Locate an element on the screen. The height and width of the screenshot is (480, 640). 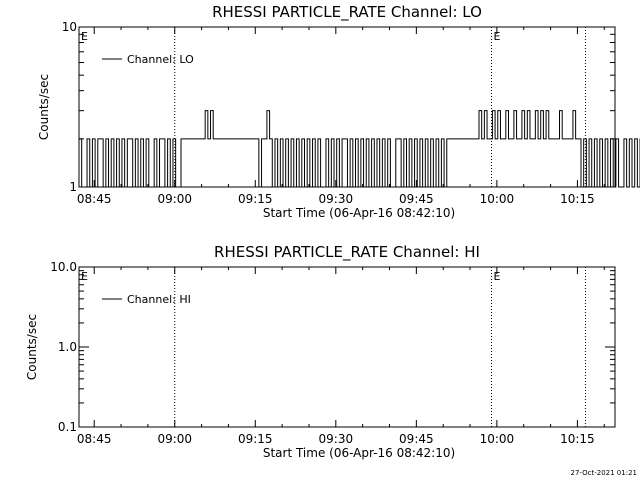
y-tick-label: 10 is located at coordinates (69, 27).